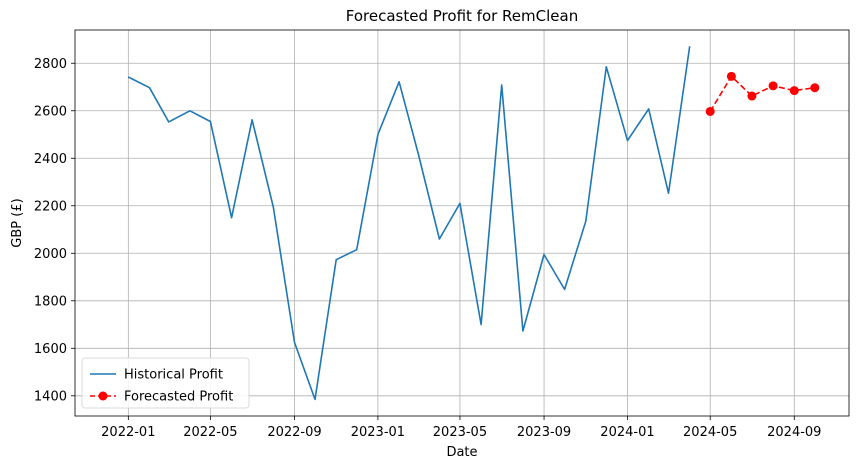 Image resolution: width=859 pixels, height=468 pixels. Describe the element at coordinates (210, 432) in the screenshot. I see `x-tick-label: 2022-05` at that location.